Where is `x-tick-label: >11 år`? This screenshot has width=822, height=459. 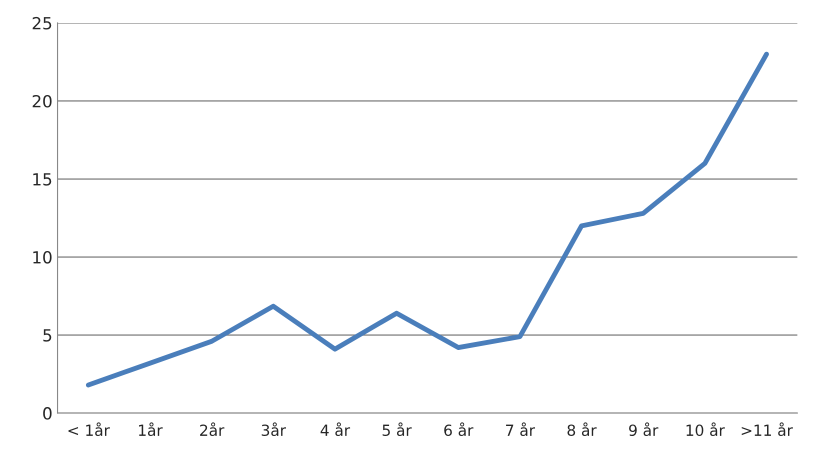 x-tick-label: >11 år is located at coordinates (767, 429).